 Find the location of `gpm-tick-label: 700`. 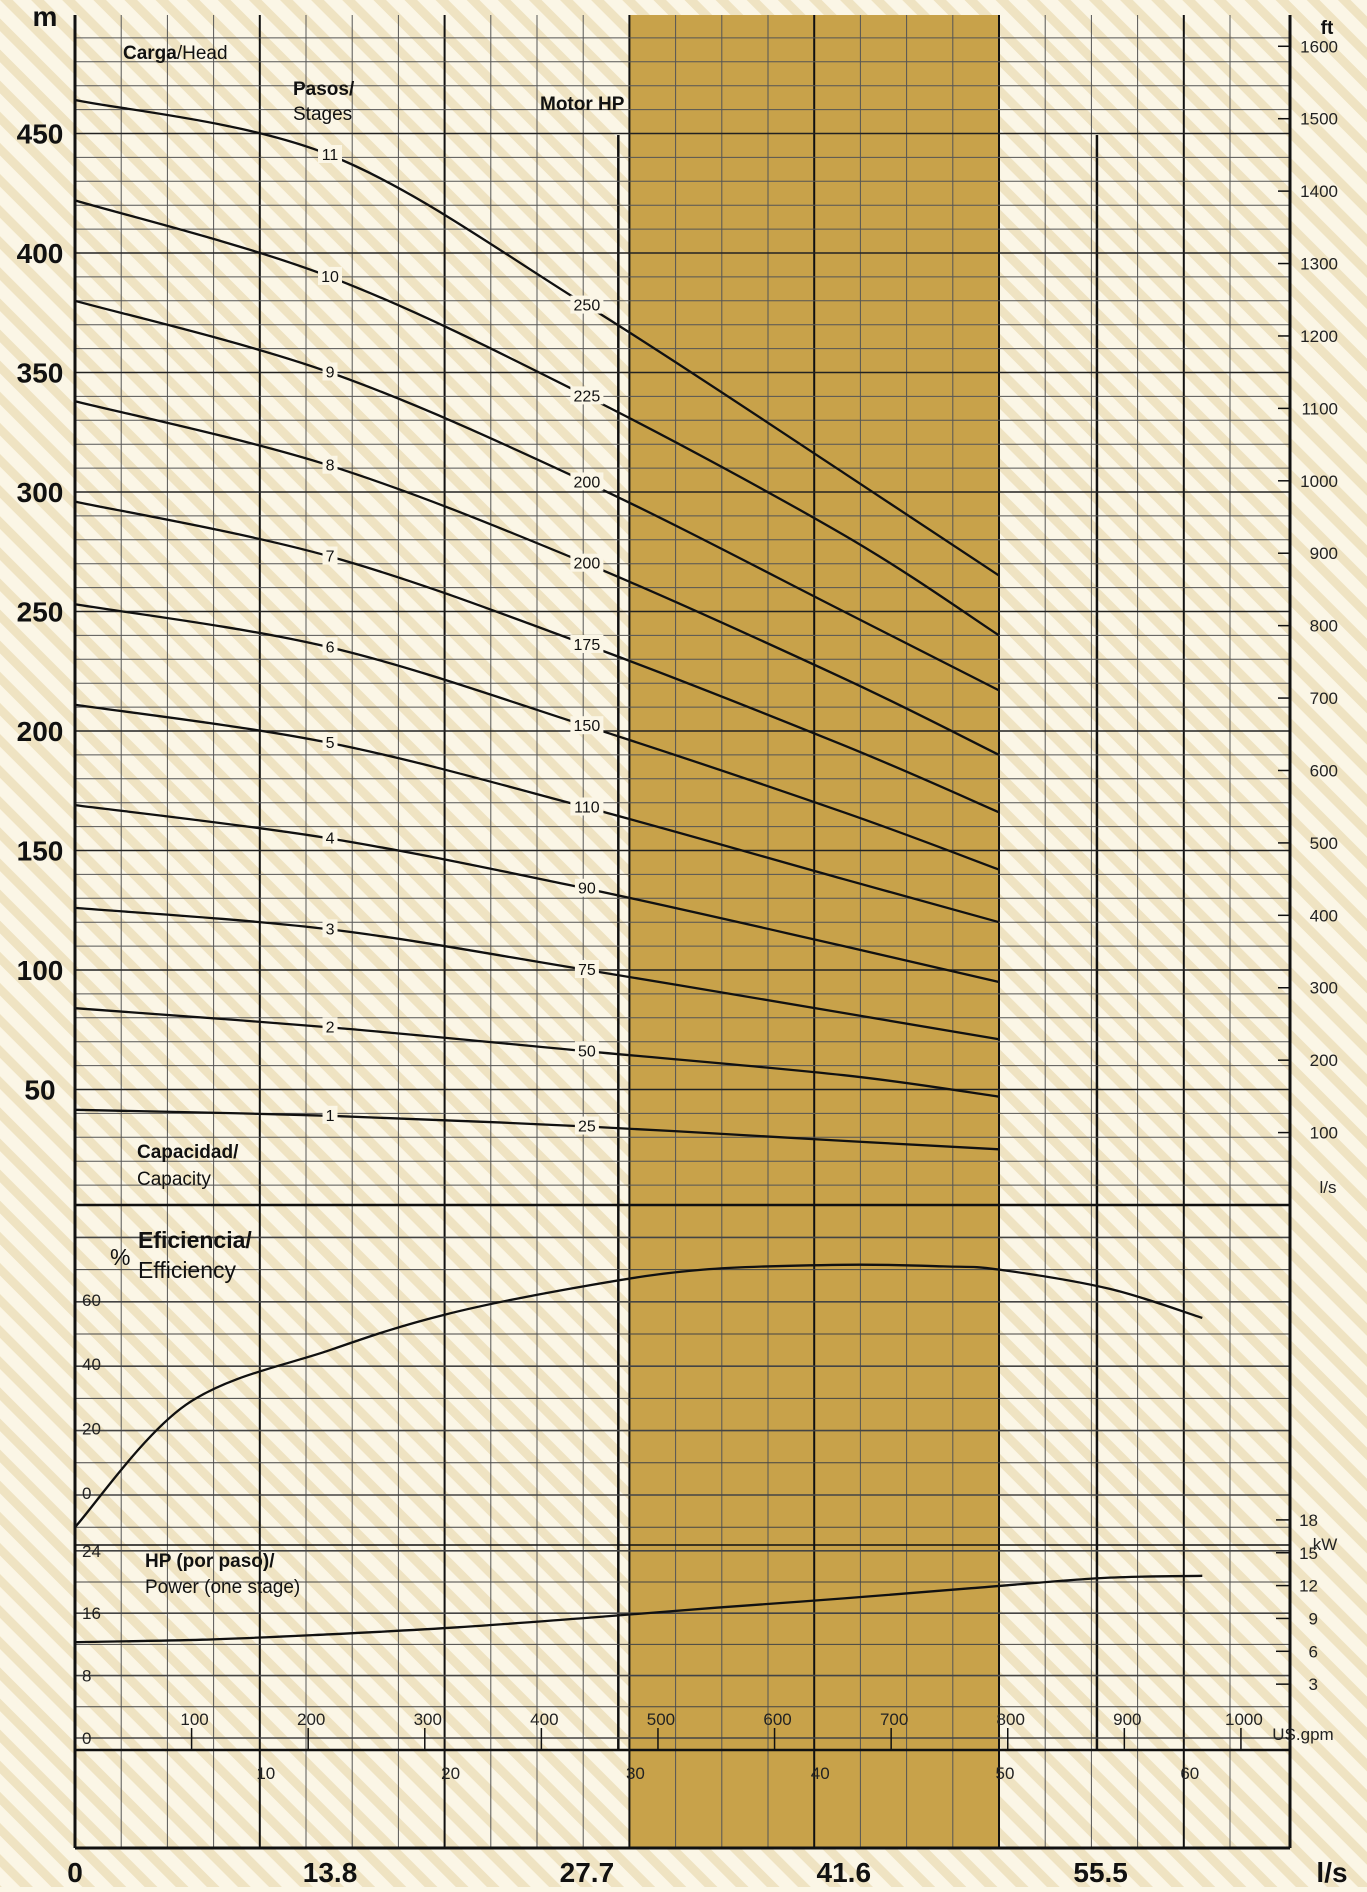

gpm-tick-label: 700 is located at coordinates (894, 1719).